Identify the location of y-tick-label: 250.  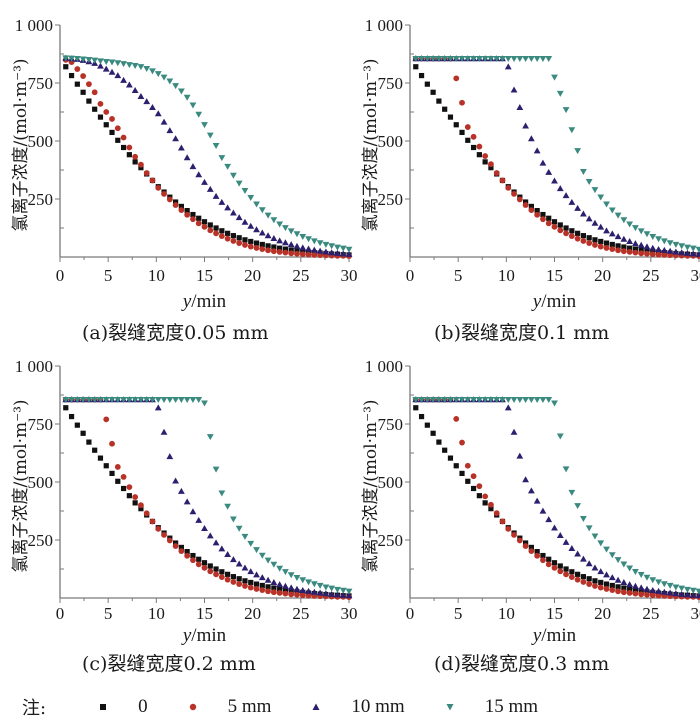
(41, 199).